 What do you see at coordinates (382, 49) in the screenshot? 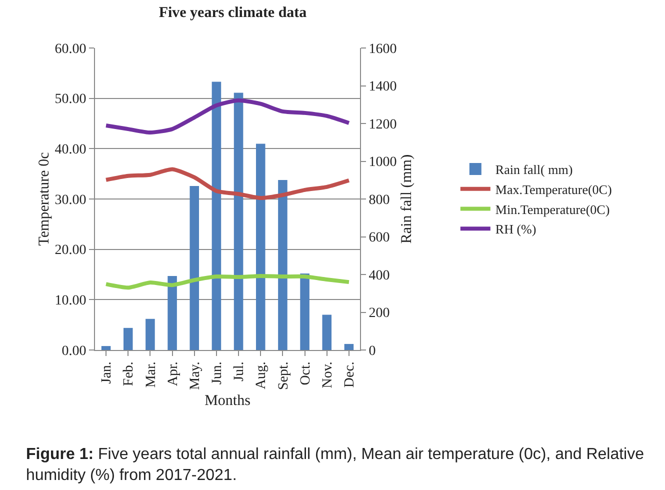
I see `y2-tick-label: 1600` at bounding box center [382, 49].